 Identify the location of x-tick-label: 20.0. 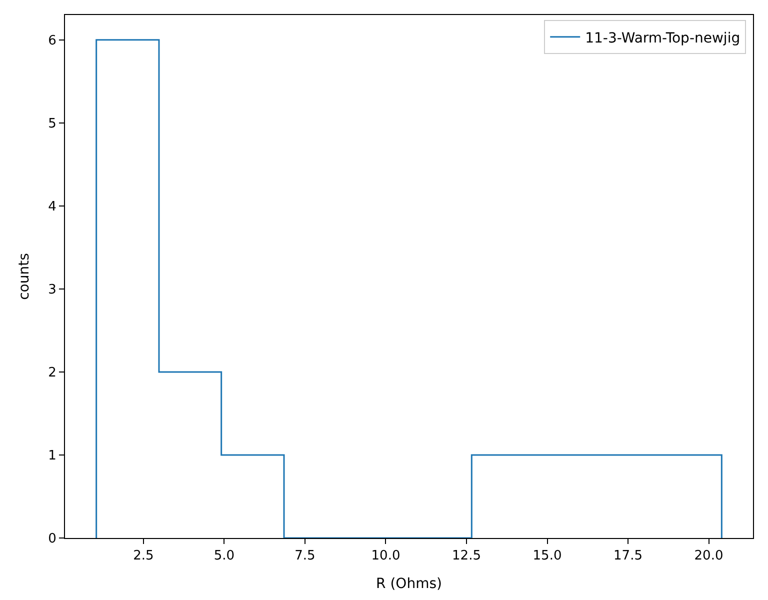
(709, 556).